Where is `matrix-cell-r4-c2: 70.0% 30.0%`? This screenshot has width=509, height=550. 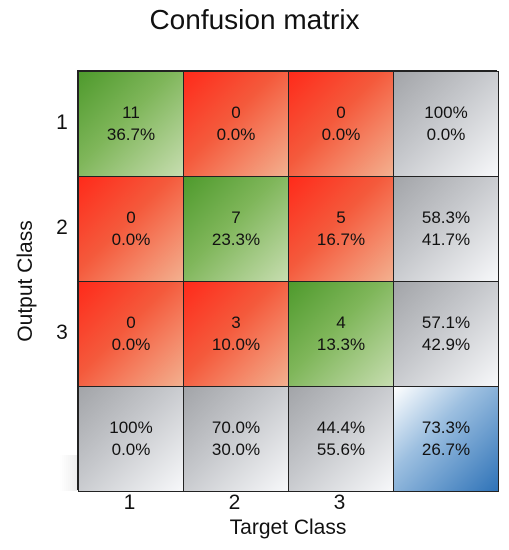
matrix-cell-r4-c2: 70.0% 30.0% is located at coordinates (236, 439).